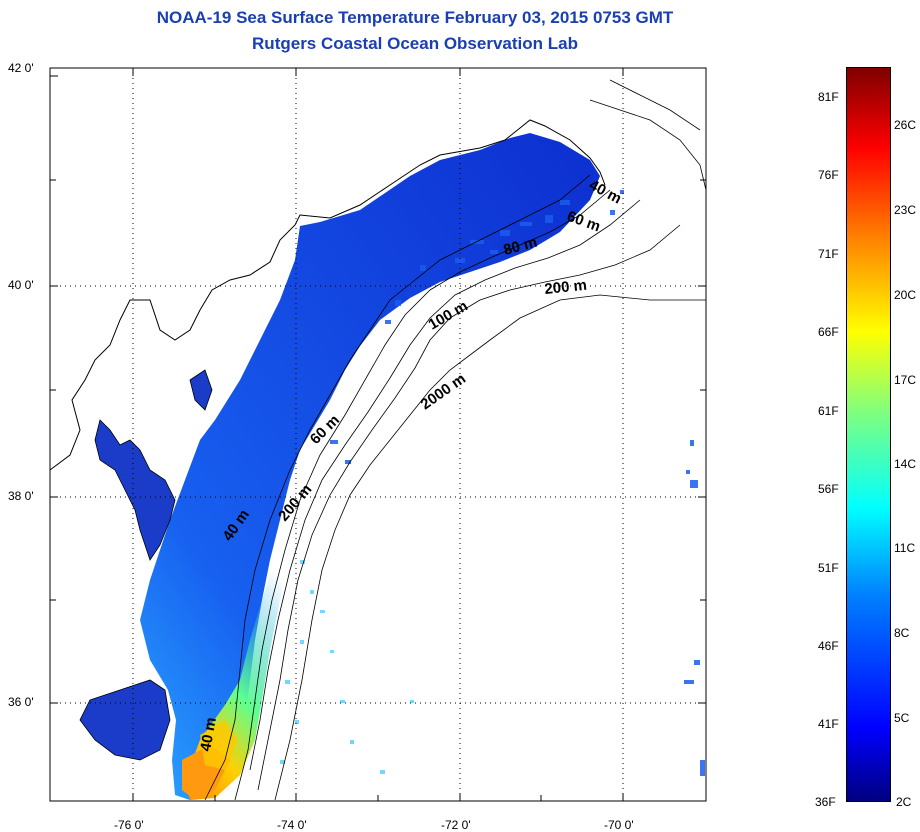 This screenshot has height=832, width=920. What do you see at coordinates (905, 380) in the screenshot?
I see `colorbar-c-label: 17C` at bounding box center [905, 380].